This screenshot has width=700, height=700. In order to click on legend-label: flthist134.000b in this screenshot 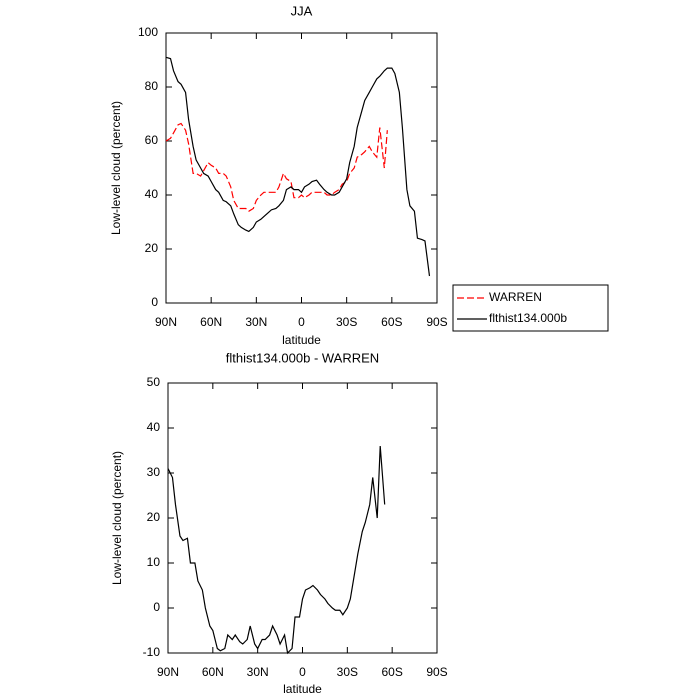, I will do `click(528, 318)`.